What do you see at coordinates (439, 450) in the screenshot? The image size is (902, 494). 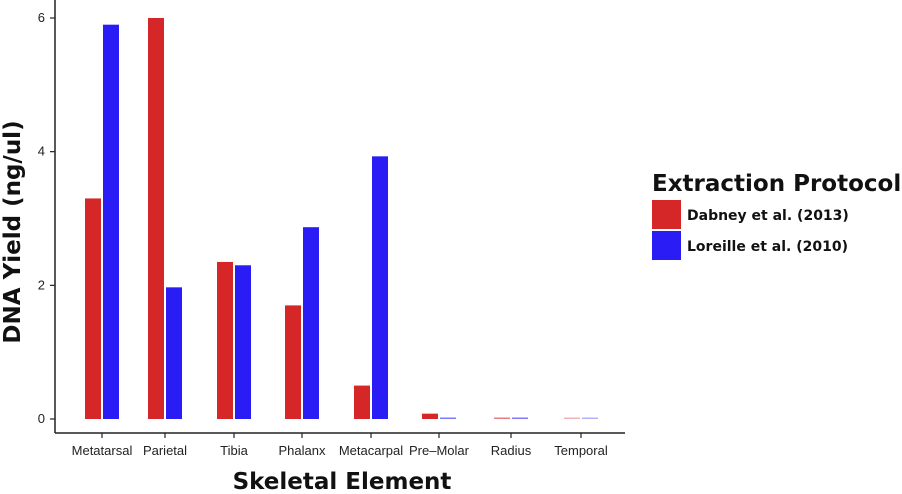 I see `x-tick-label: Pre–Molar` at bounding box center [439, 450].